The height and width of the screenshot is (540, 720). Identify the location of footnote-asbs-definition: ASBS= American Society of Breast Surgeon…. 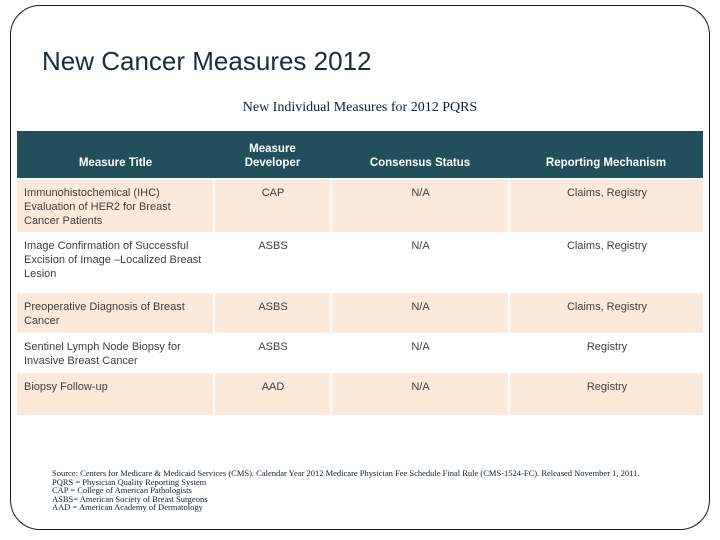
(130, 498).